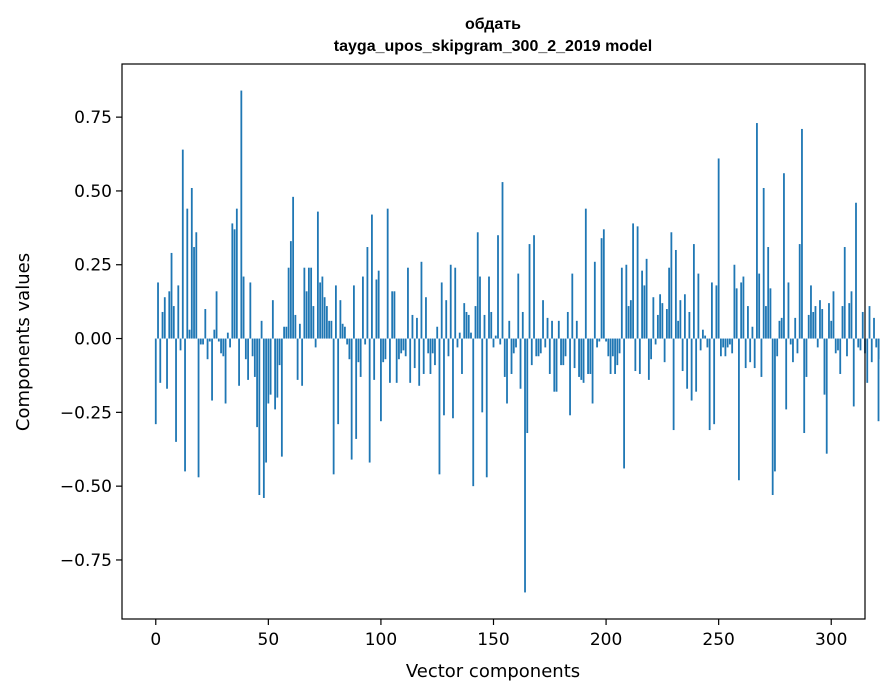 This screenshot has width=880, height=696. Describe the element at coordinates (86, 413) in the screenshot. I see `y-tick-label: −0.25` at that location.